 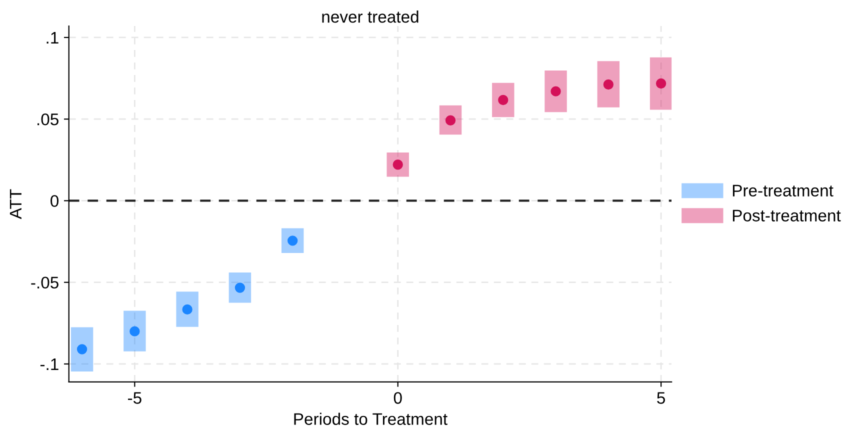 What do you see at coordinates (135, 398) in the screenshot?
I see `x-tick-label: -5` at bounding box center [135, 398].